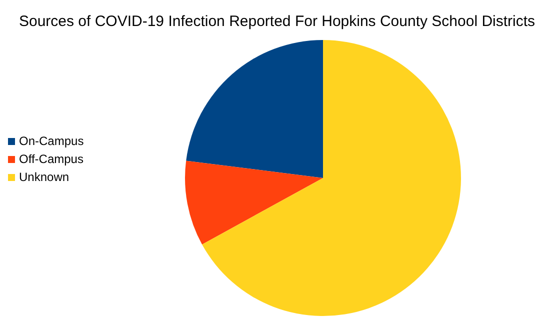 Image resolution: width=554 pixels, height=327 pixels. What do you see at coordinates (51, 141) in the screenshot?
I see `legend-label: On-Campus` at bounding box center [51, 141].